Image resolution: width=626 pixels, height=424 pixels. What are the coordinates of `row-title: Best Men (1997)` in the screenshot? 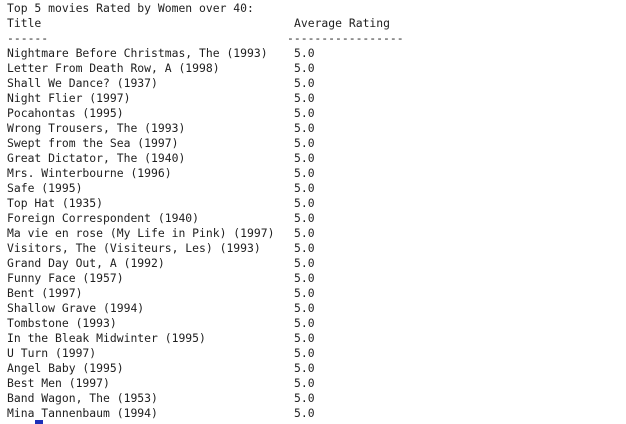 It's located at (58, 383).